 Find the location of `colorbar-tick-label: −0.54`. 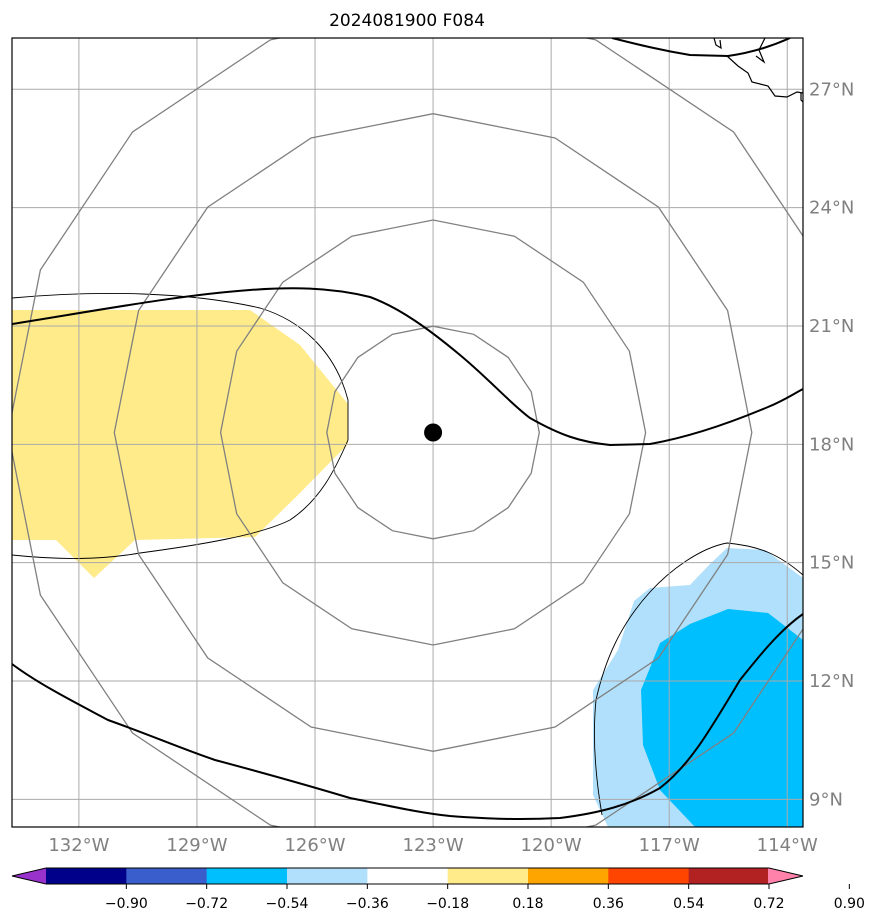

colorbar-tick-label: −0.54 is located at coordinates (287, 904).